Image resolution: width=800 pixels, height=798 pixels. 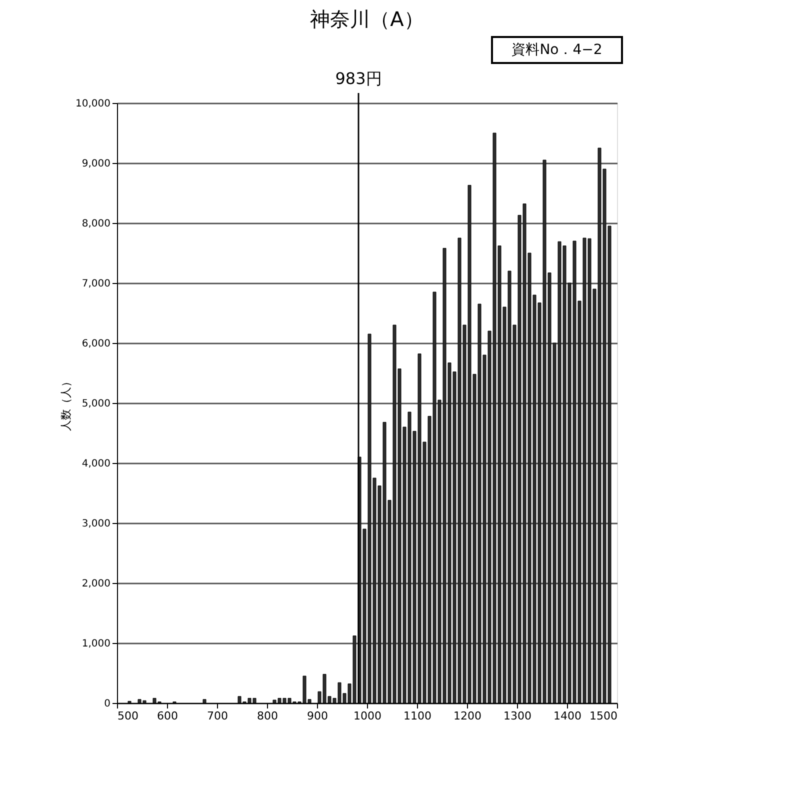 What do you see at coordinates (96, 344) in the screenshot?
I see `y-tick-label: 6,000` at bounding box center [96, 344].